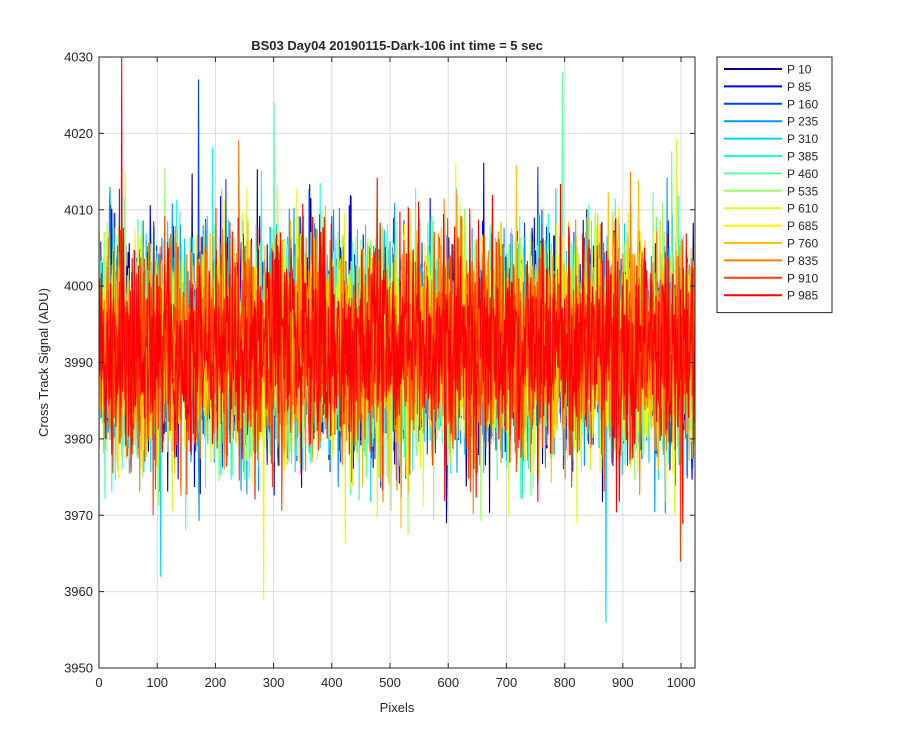  What do you see at coordinates (78, 591) in the screenshot?
I see `y-tick-label: 3960` at bounding box center [78, 591].